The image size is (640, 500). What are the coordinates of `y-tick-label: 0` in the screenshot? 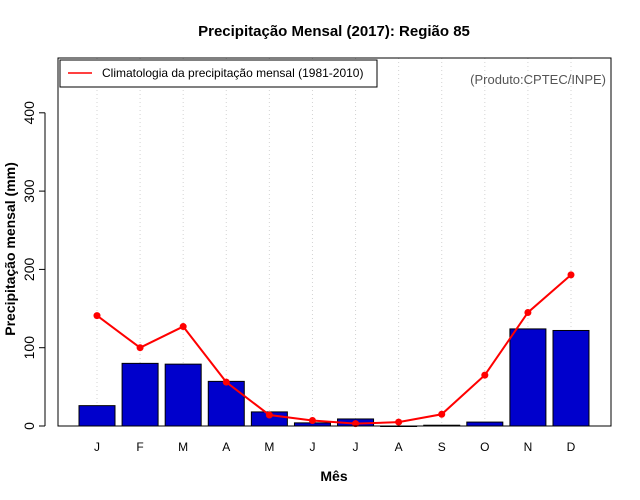 It's located at (29, 426).